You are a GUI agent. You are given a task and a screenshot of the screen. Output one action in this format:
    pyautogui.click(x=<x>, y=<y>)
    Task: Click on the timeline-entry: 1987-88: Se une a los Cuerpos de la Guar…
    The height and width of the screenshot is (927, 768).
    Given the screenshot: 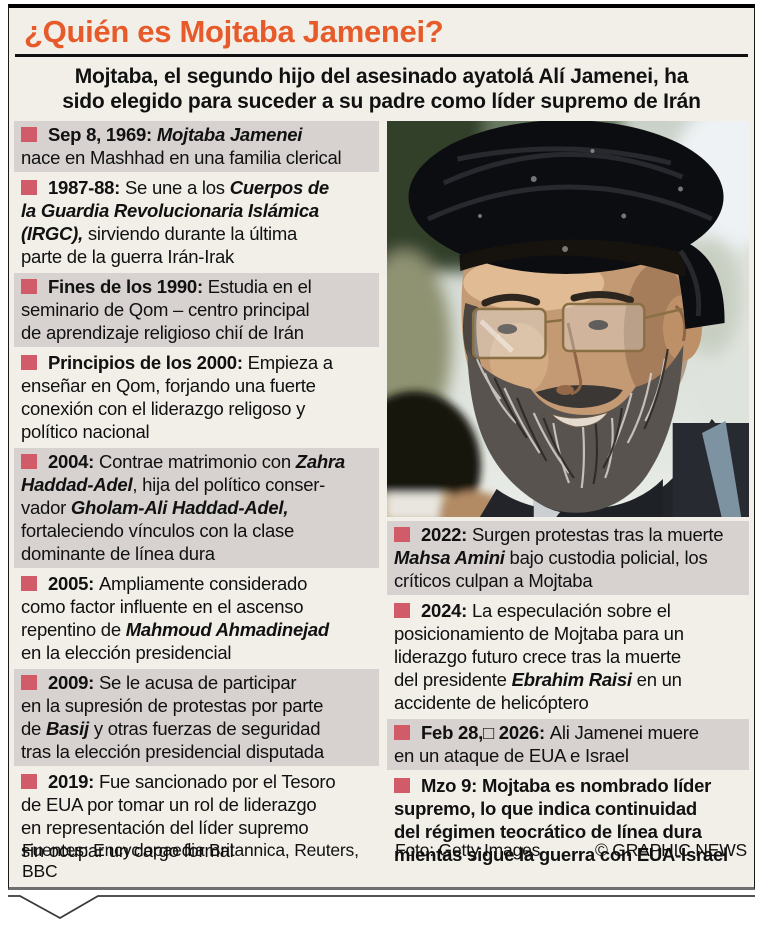 What is the action you would take?
    pyautogui.click(x=175, y=221)
    